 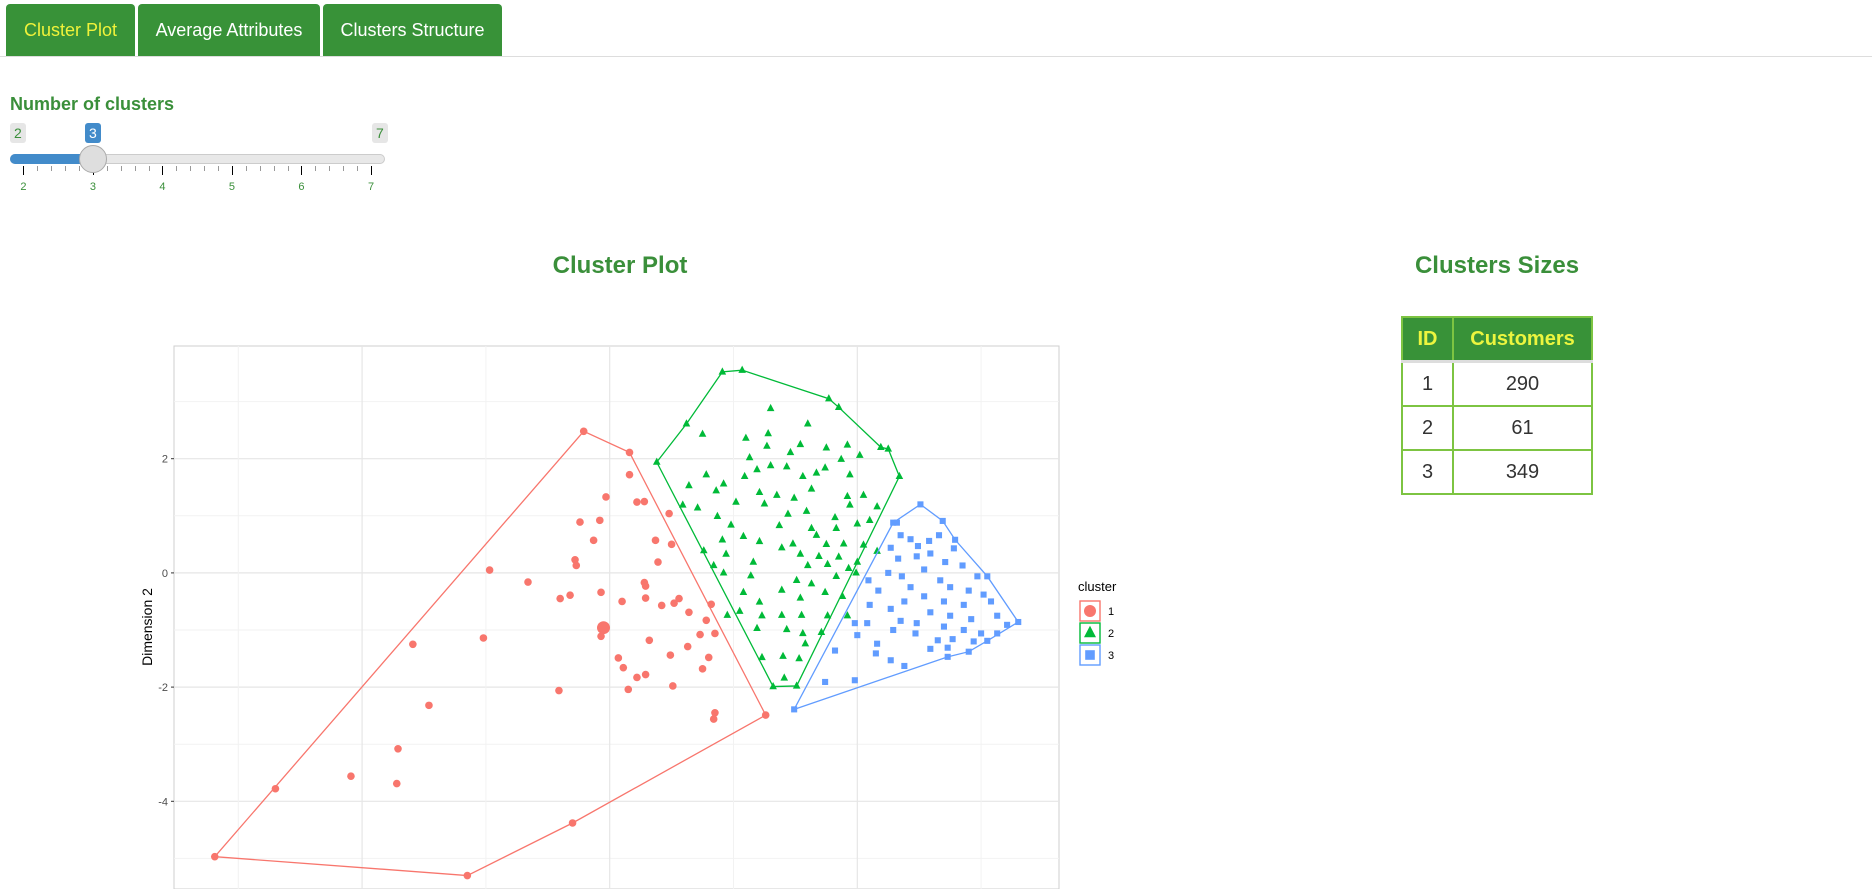 I want to click on legend-circle-icon, so click(x=1090, y=611).